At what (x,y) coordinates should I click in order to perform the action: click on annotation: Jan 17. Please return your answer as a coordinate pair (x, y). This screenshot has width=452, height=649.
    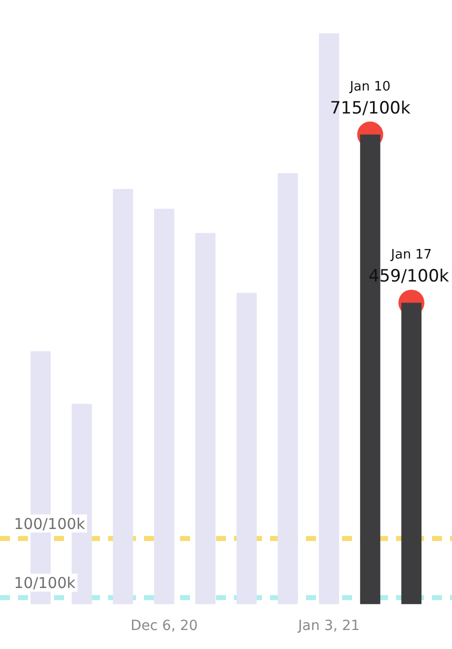
    Looking at the image, I should click on (411, 255).